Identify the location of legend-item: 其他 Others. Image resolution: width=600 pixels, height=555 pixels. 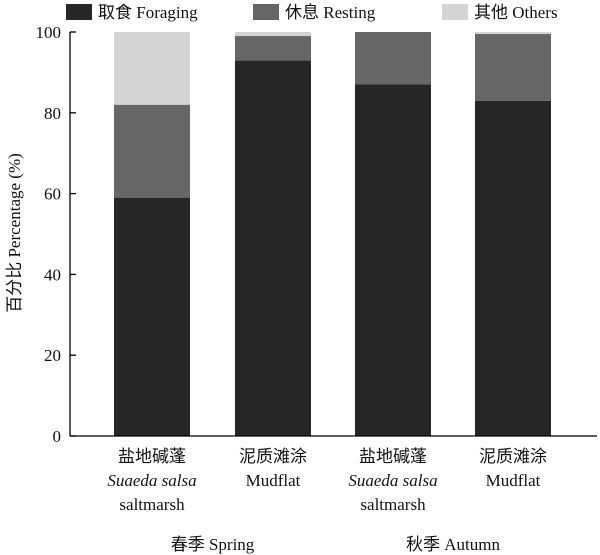
(500, 12).